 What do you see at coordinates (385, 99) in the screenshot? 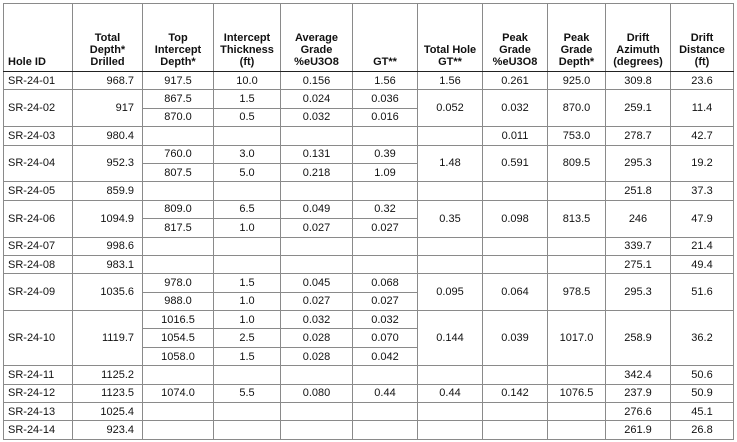
I see `gt: 0.036` at bounding box center [385, 99].